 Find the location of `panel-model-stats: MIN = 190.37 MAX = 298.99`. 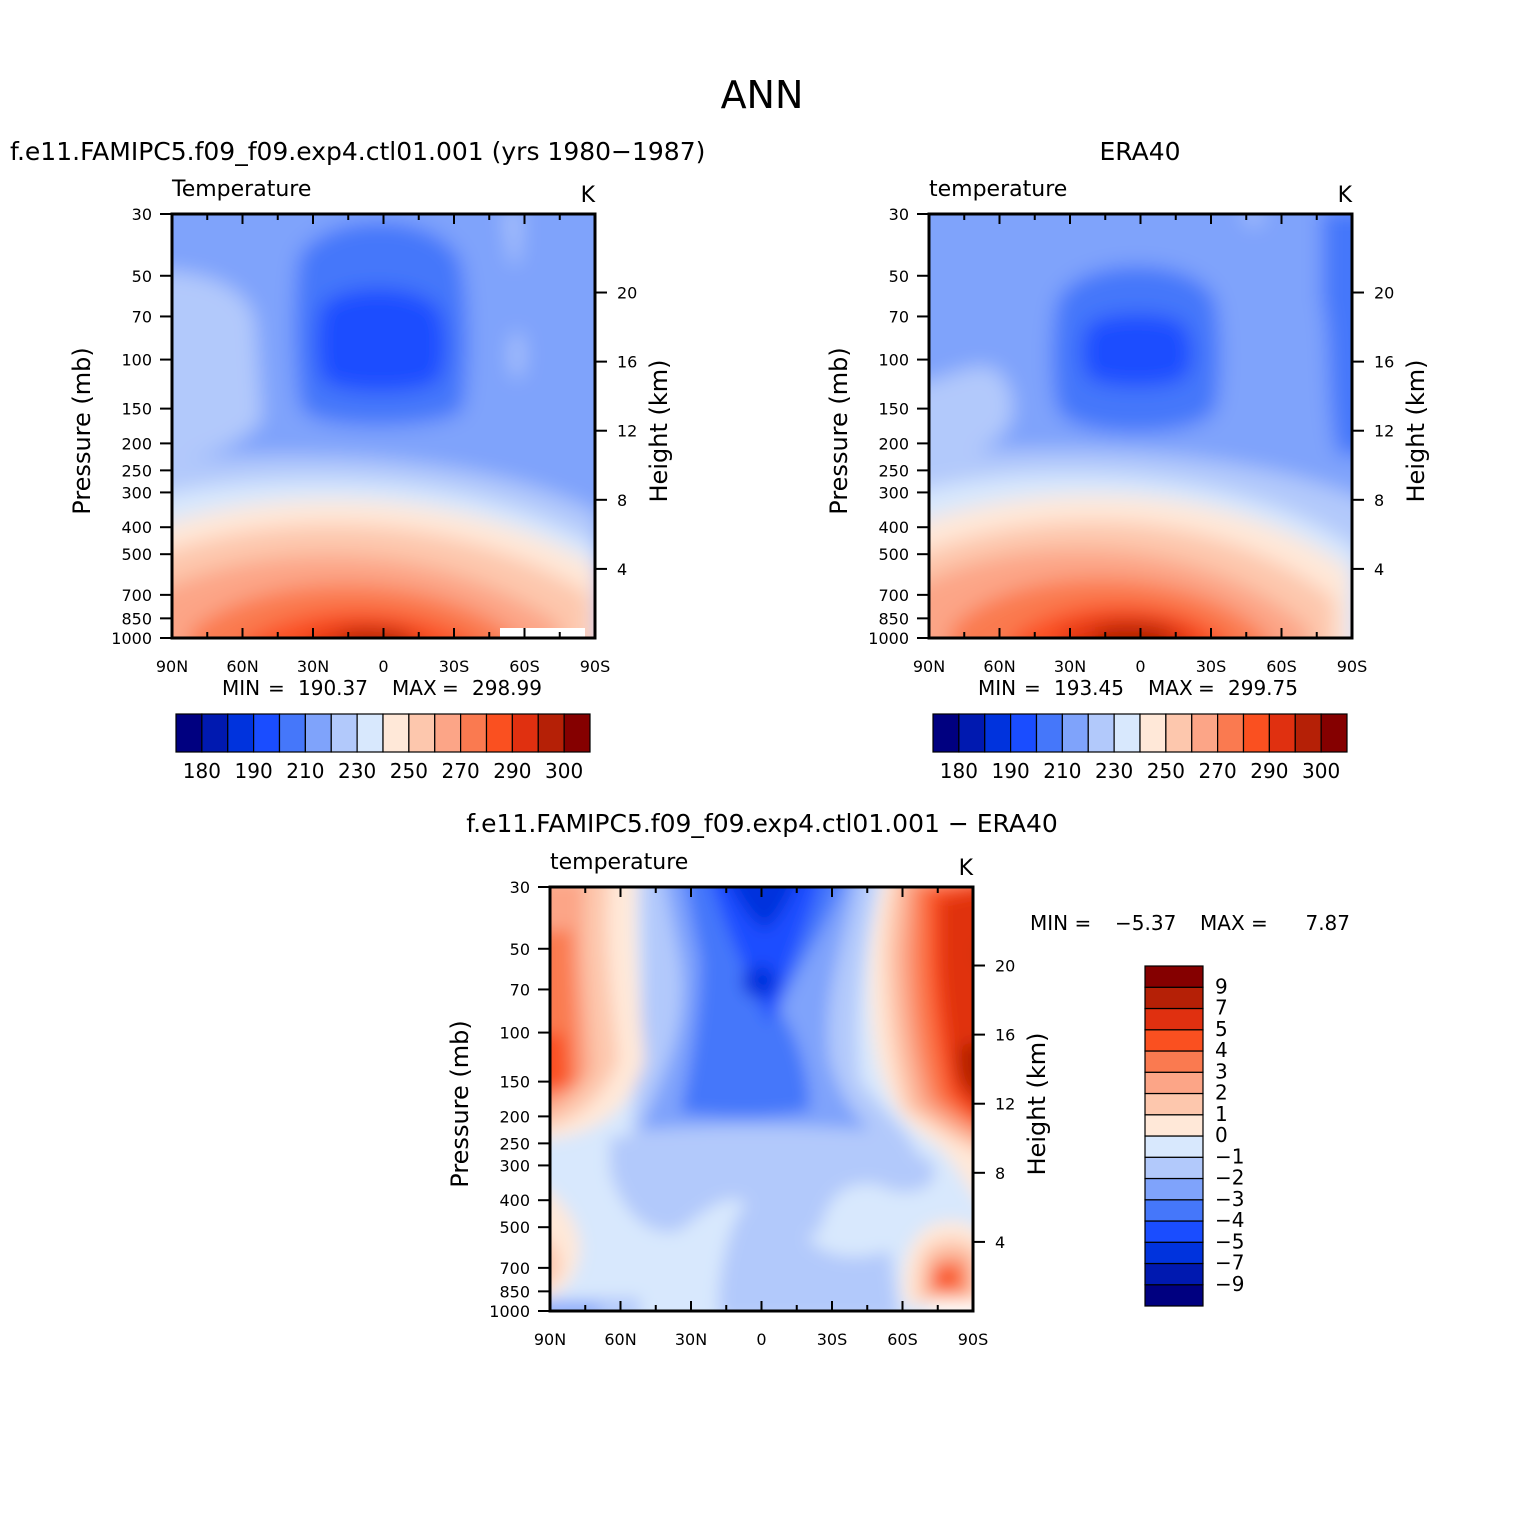

panel-model-stats: MIN = 190.37 MAX = 298.99 is located at coordinates (382, 688).